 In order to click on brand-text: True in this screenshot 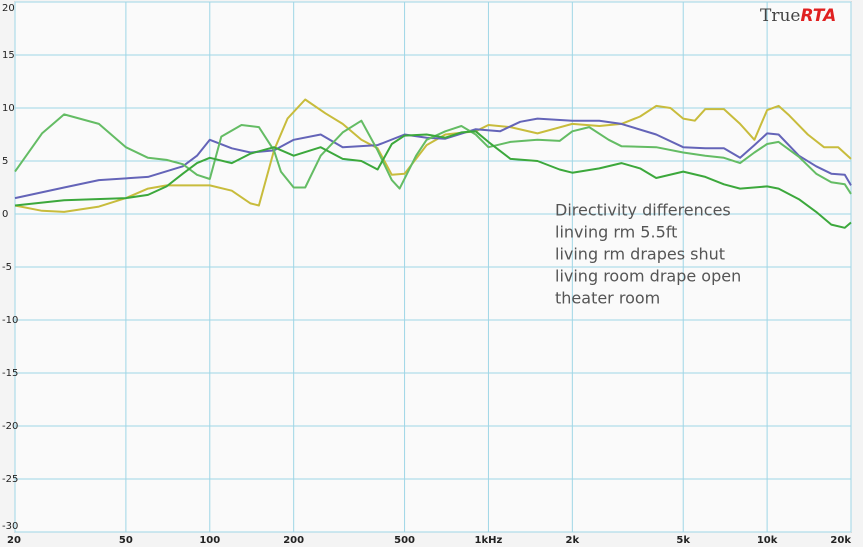, I will do `click(780, 16)`.